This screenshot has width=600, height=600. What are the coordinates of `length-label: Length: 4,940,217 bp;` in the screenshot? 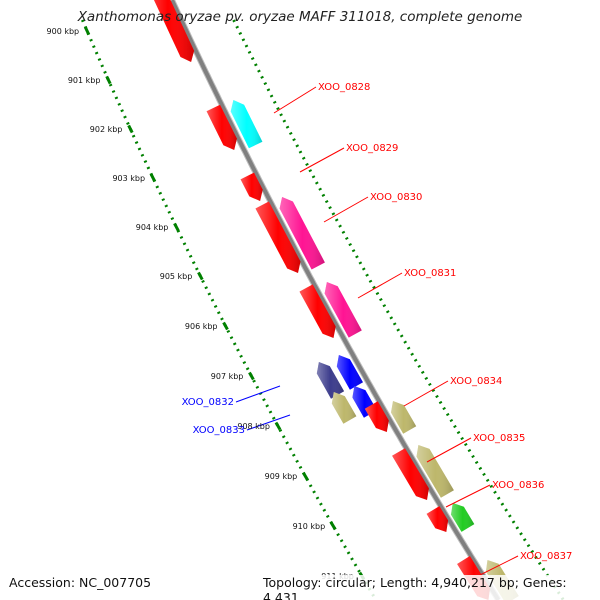 It's located at (449, 582).